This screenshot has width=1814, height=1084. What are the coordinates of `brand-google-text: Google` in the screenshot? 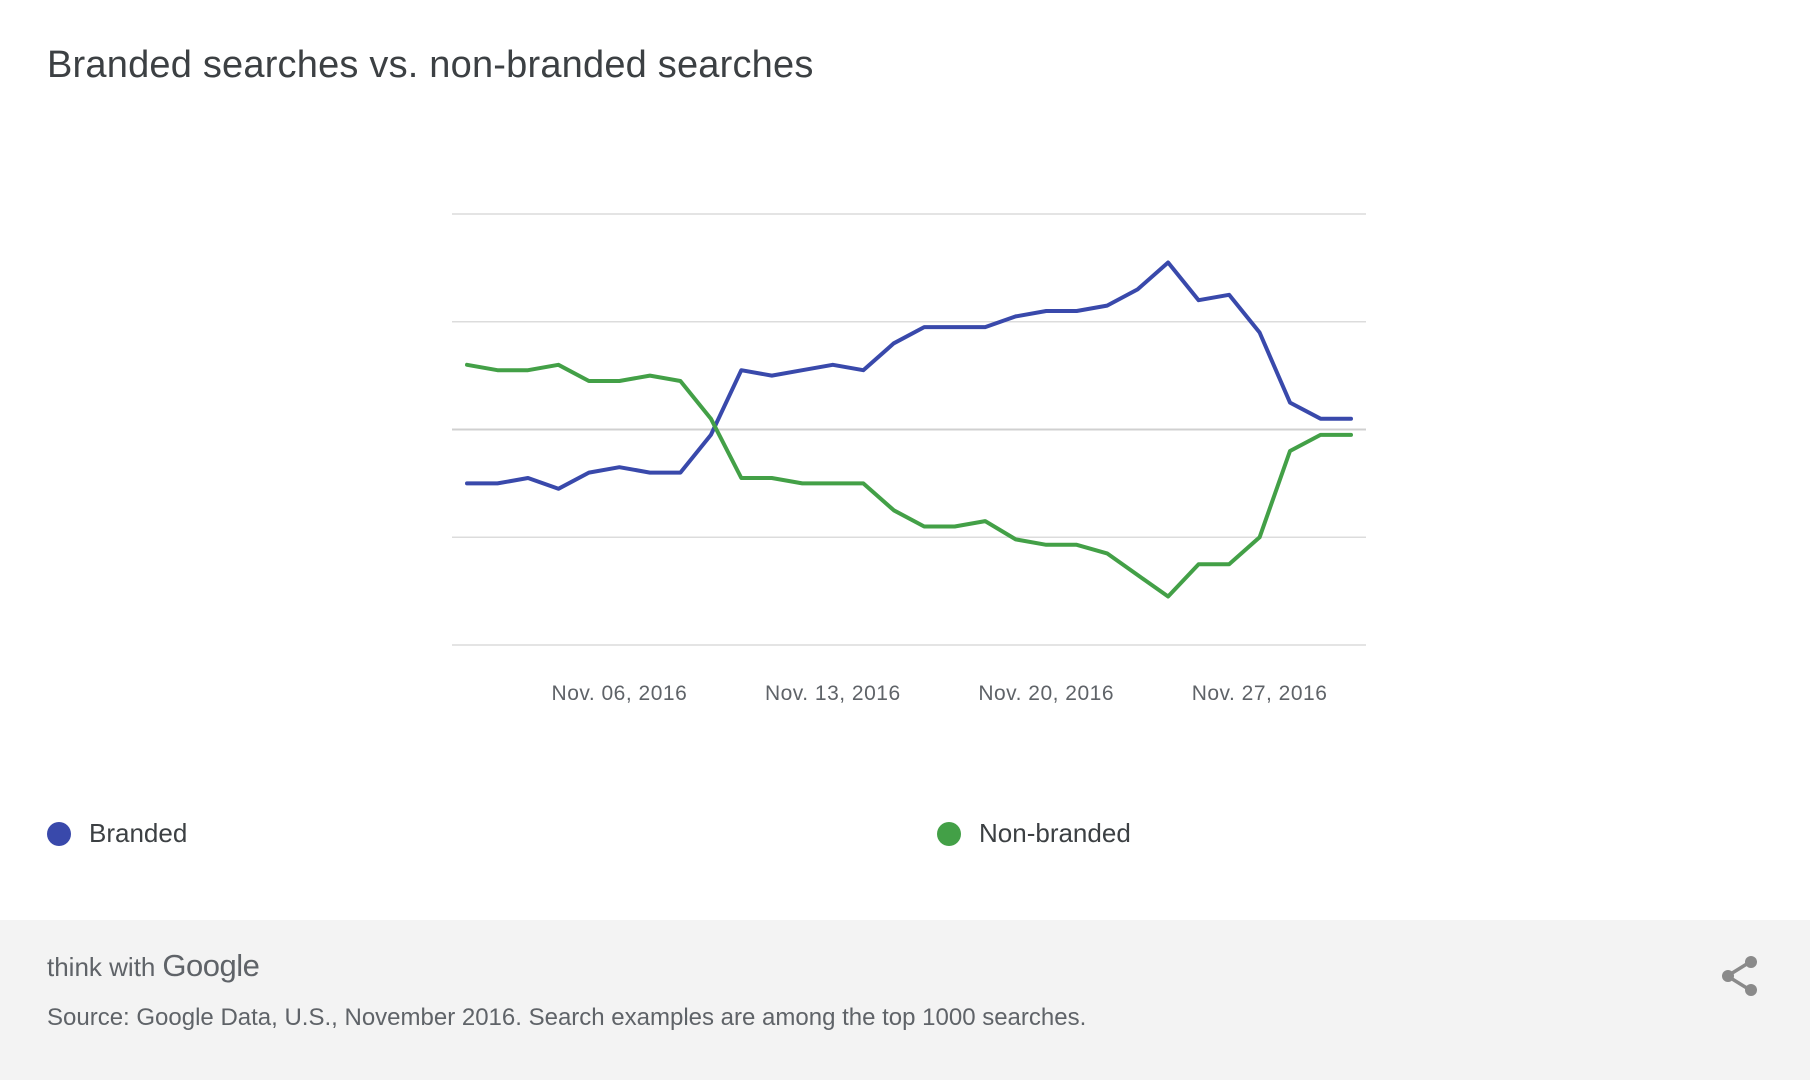 It's located at (211, 965).